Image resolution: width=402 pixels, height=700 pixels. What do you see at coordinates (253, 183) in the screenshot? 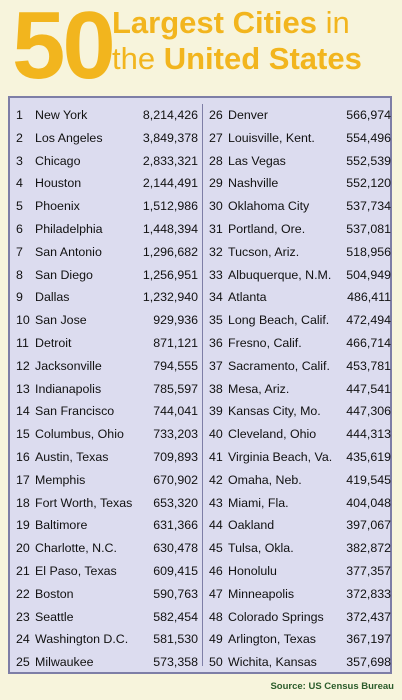
I see `city-name: Nashville` at bounding box center [253, 183].